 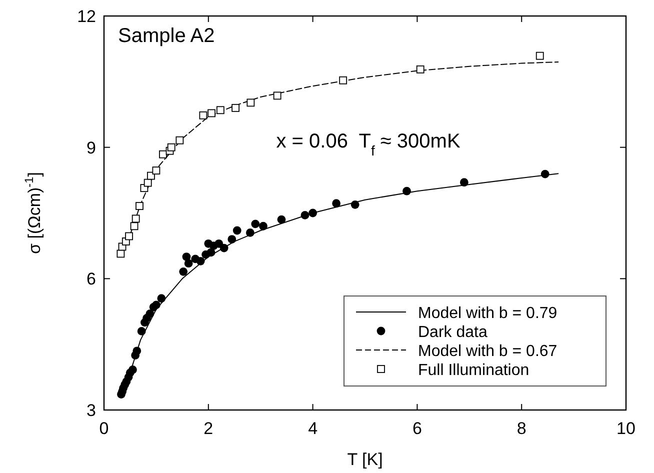 What do you see at coordinates (521, 428) in the screenshot?
I see `x-tick-label: 8` at bounding box center [521, 428].